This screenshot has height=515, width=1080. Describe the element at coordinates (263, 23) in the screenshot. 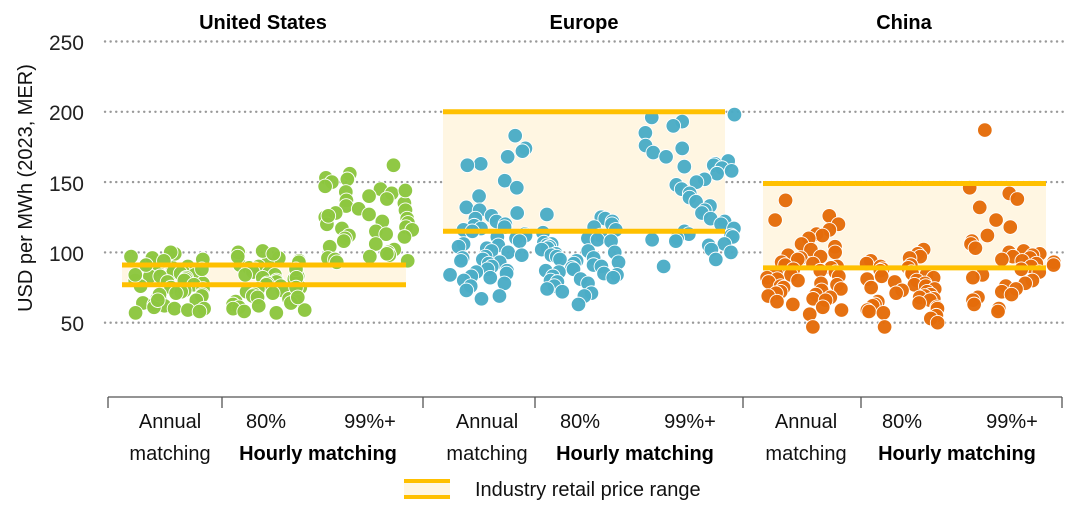

I see `panel-title-united-states: United States` at that location.